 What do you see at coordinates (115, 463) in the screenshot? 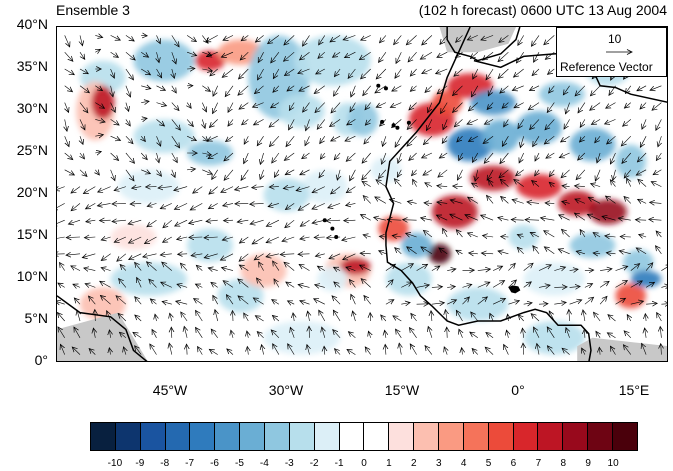
I see `colorbar-tick-label: -10` at bounding box center [115, 463].